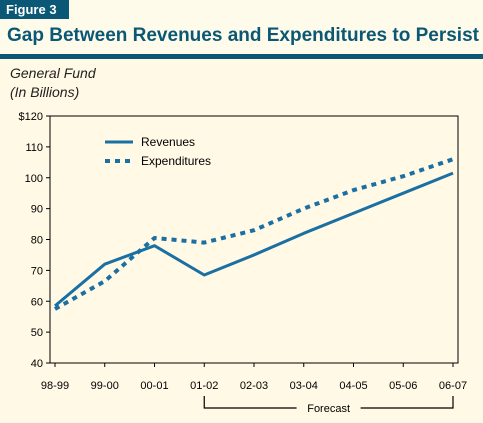 The image size is (483, 423). I want to click on x-tick-label: 98-99, so click(55, 386).